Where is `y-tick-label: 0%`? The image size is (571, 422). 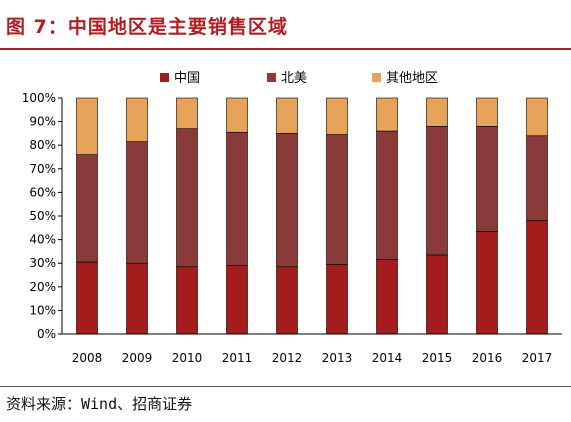 y-tick-label: 0% is located at coordinates (46, 334).